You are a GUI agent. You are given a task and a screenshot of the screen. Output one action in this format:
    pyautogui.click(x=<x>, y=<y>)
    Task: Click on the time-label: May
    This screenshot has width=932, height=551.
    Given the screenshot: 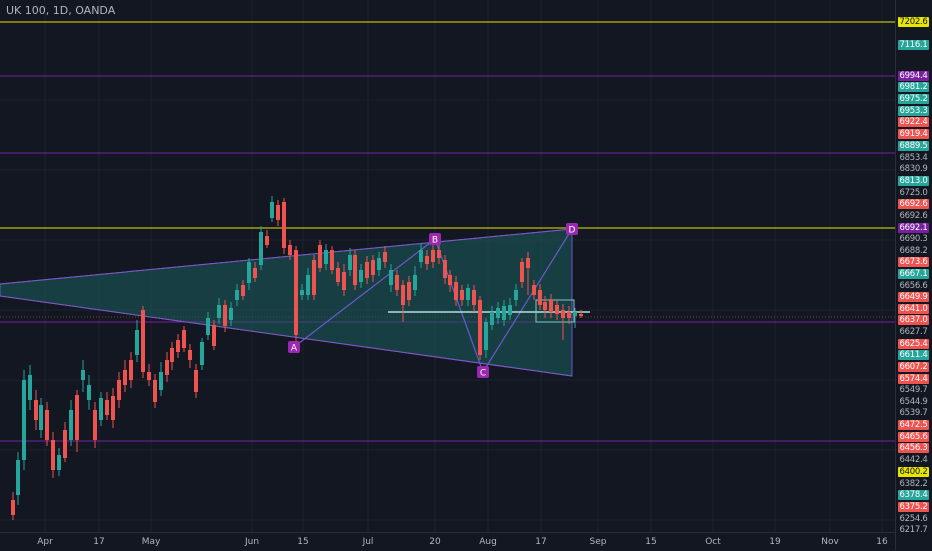 What is the action you would take?
    pyautogui.click(x=151, y=542)
    